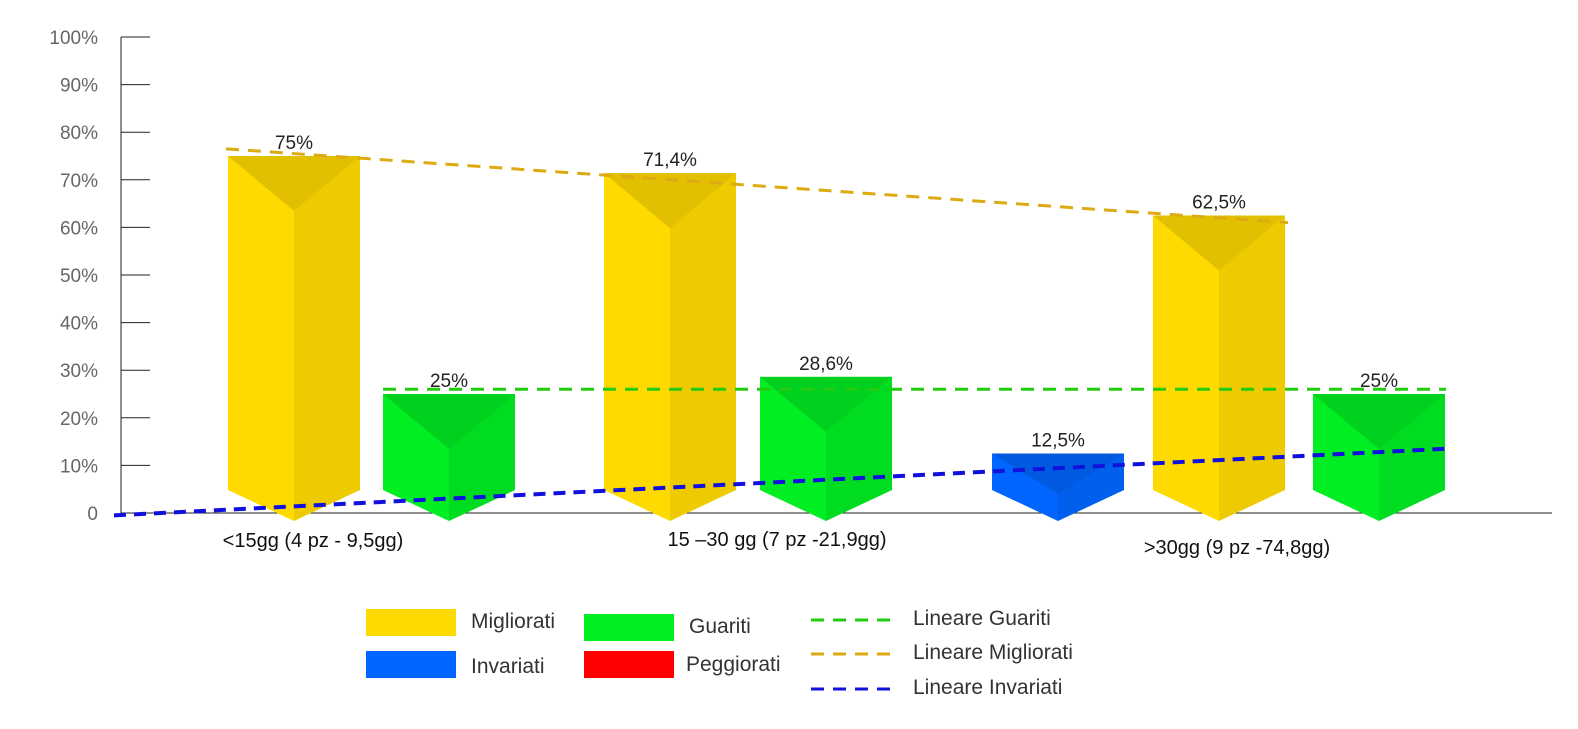  Describe the element at coordinates (776, 540) in the screenshot. I see `category-label: 15 –30 gg (7 pz -21,9gg)` at that location.